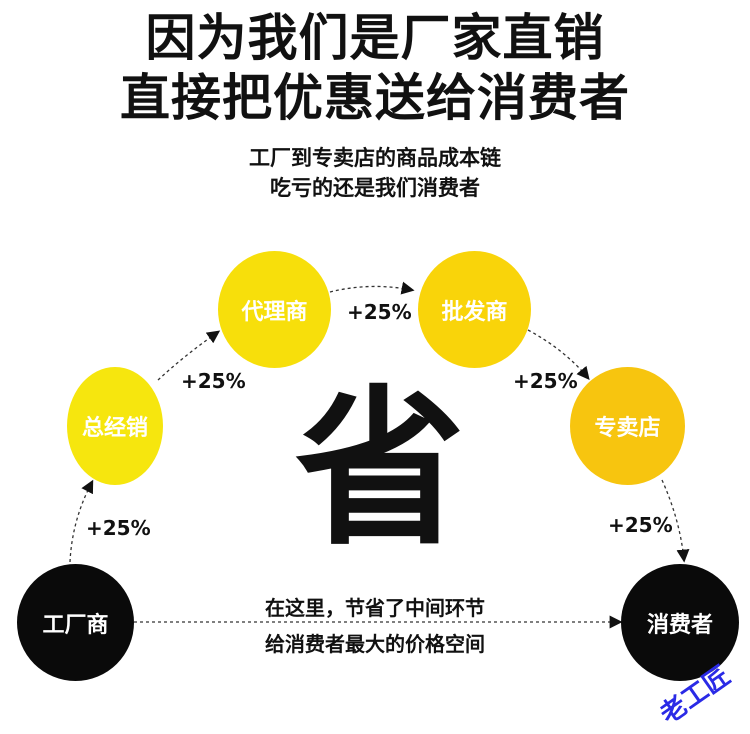  I want to click on node-wholesaler: 批发商, so click(474, 309).